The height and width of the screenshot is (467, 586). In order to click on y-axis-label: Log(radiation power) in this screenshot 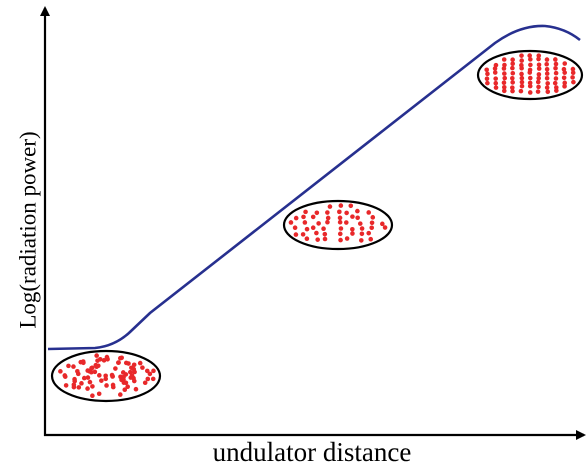, I will do `click(27, 229)`.